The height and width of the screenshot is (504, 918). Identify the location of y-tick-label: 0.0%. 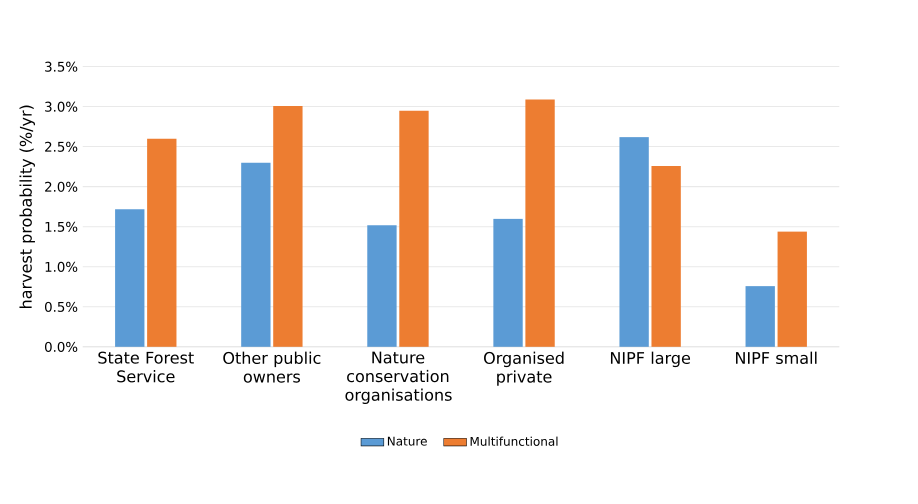
(61, 347).